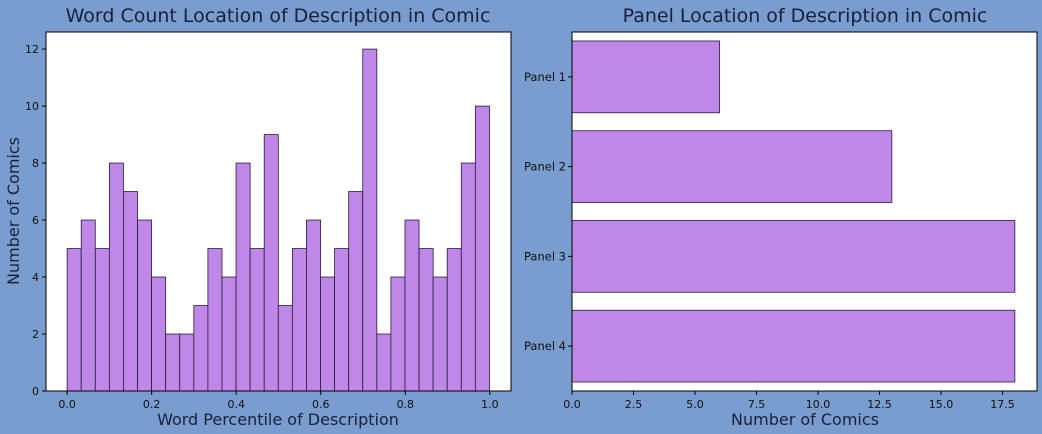  What do you see at coordinates (545, 77) in the screenshot?
I see `panel-category-label: Panel 1` at bounding box center [545, 77].